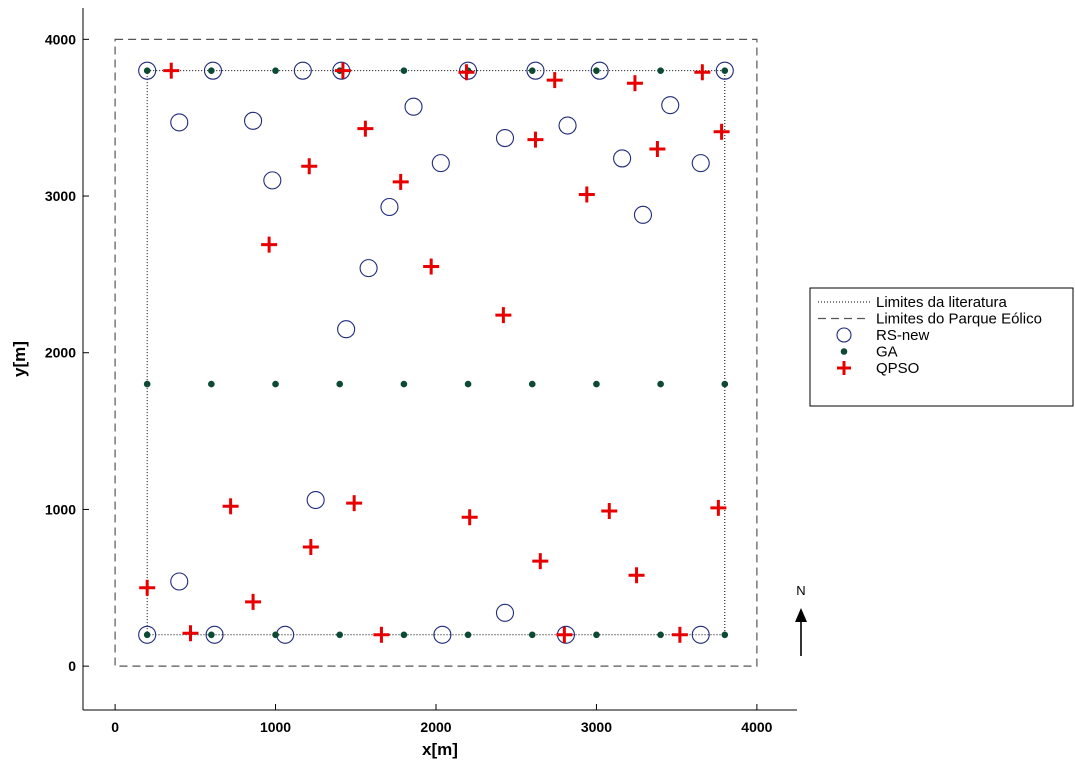  I want to click on x-tick-label: 0, so click(115, 727).